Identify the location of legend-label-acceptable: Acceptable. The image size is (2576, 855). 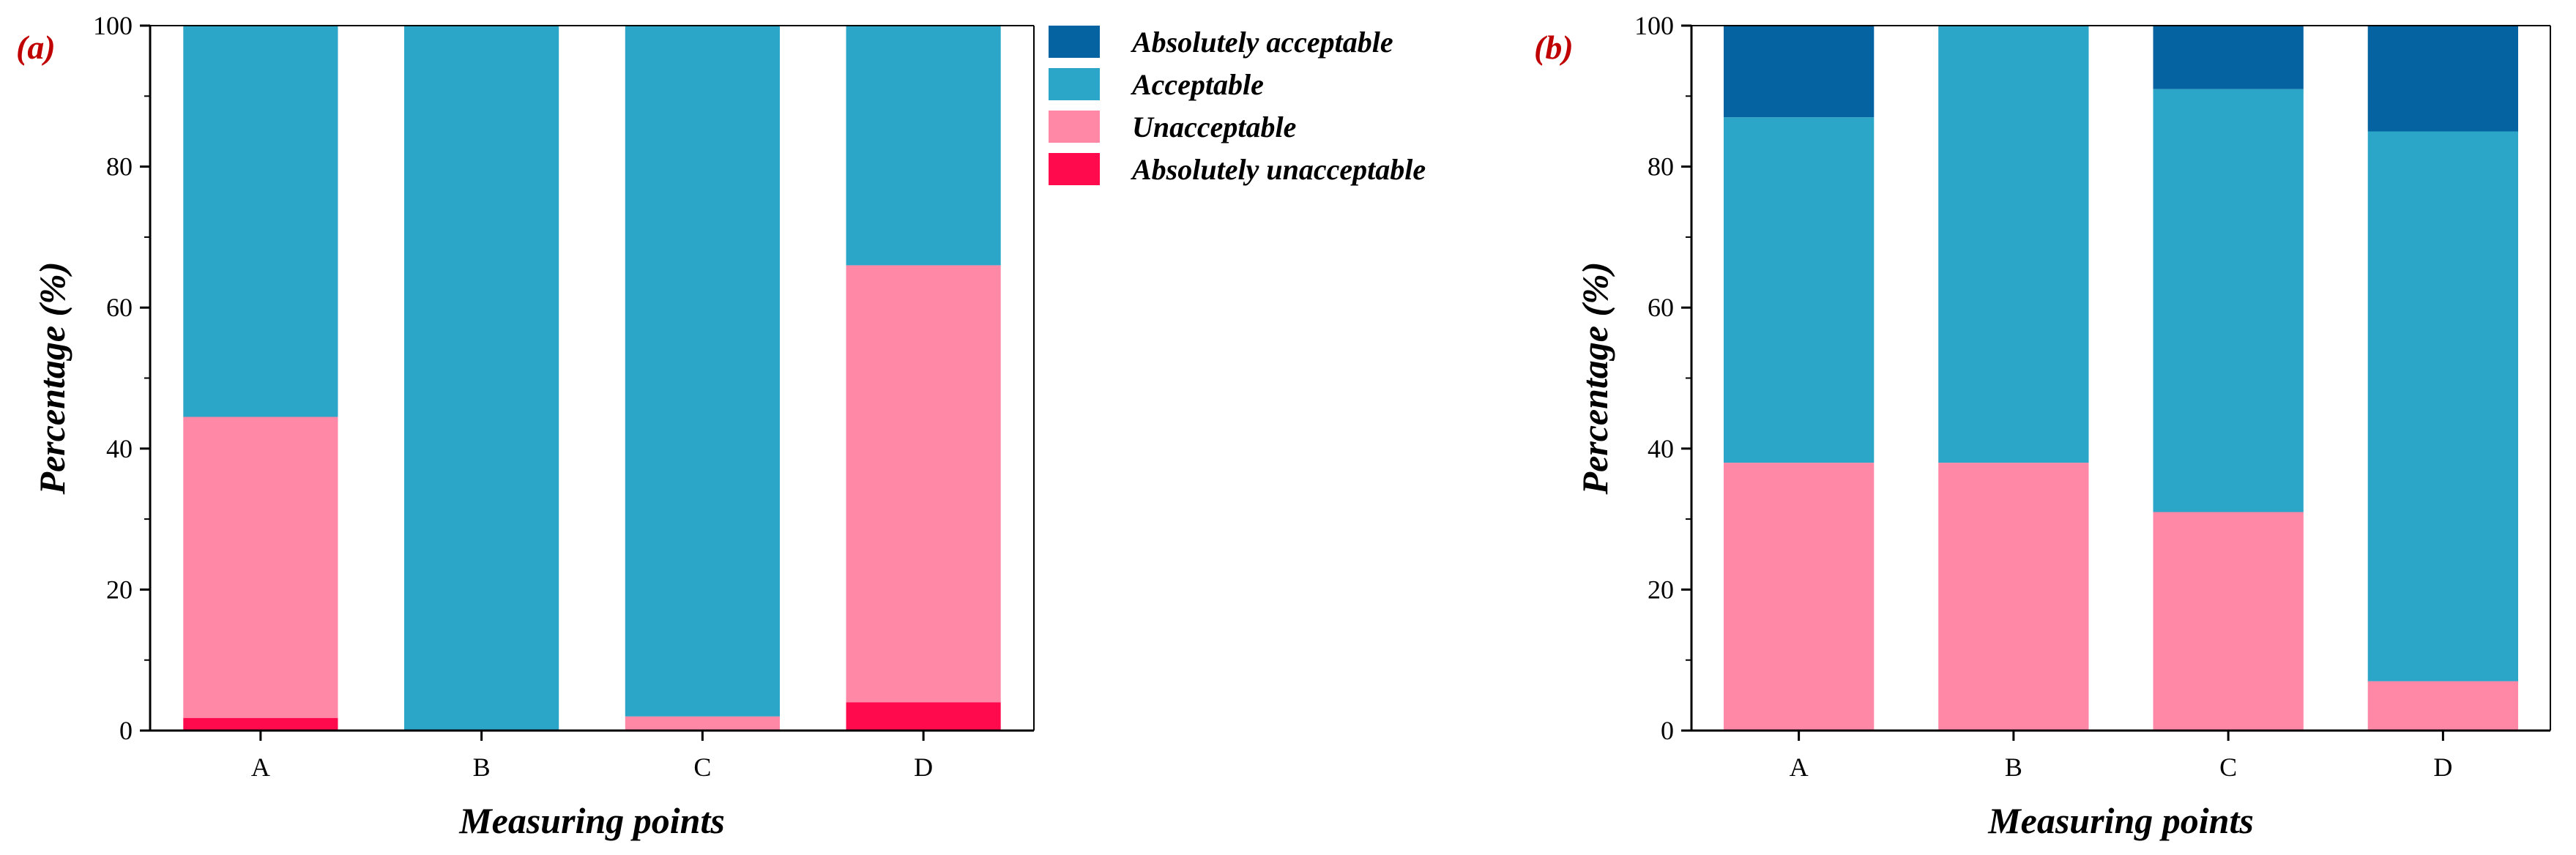
(1197, 84).